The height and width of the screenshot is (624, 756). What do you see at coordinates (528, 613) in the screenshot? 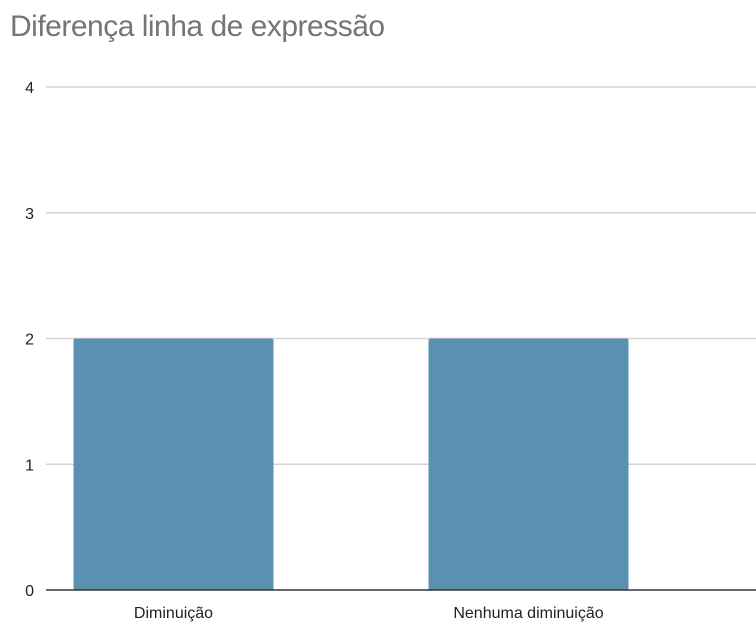
I see `x-tick-label: Nenhuma diminuição` at bounding box center [528, 613].